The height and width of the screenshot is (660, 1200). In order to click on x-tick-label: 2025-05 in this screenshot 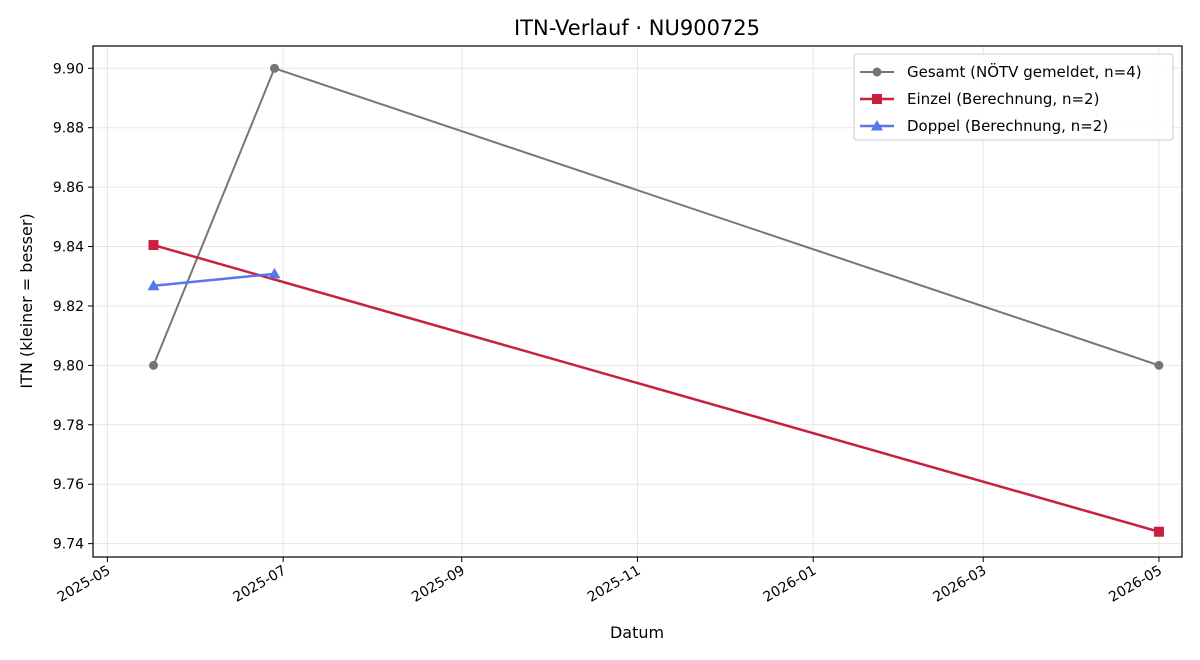, I will do `click(84, 584)`.